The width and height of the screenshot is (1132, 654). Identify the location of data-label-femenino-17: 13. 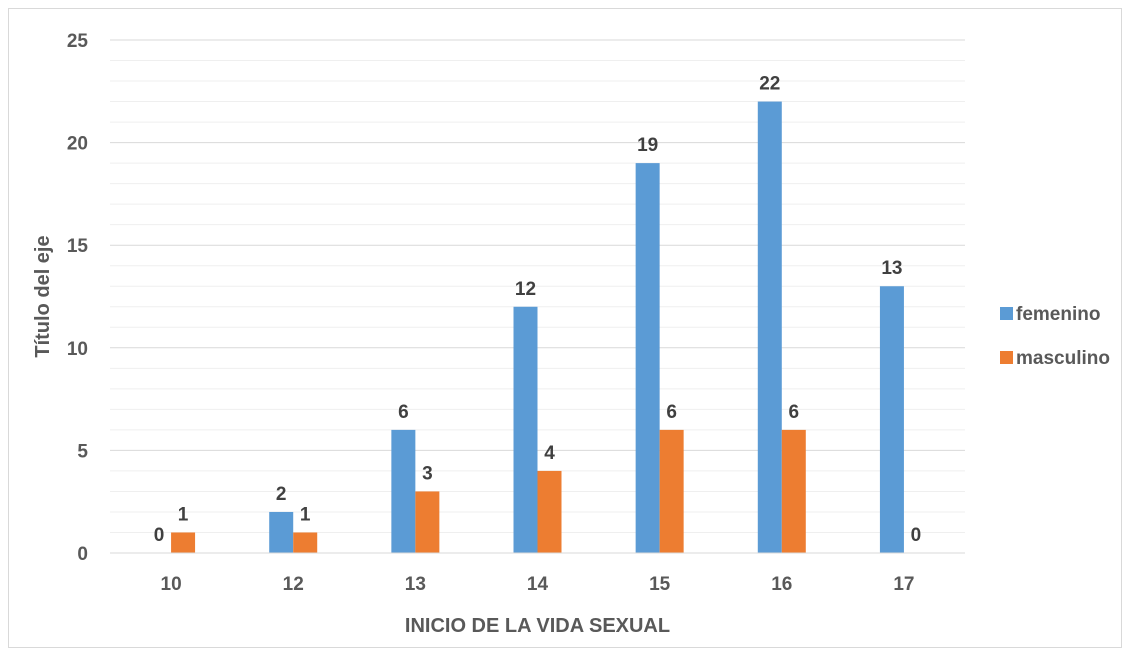
(891, 268).